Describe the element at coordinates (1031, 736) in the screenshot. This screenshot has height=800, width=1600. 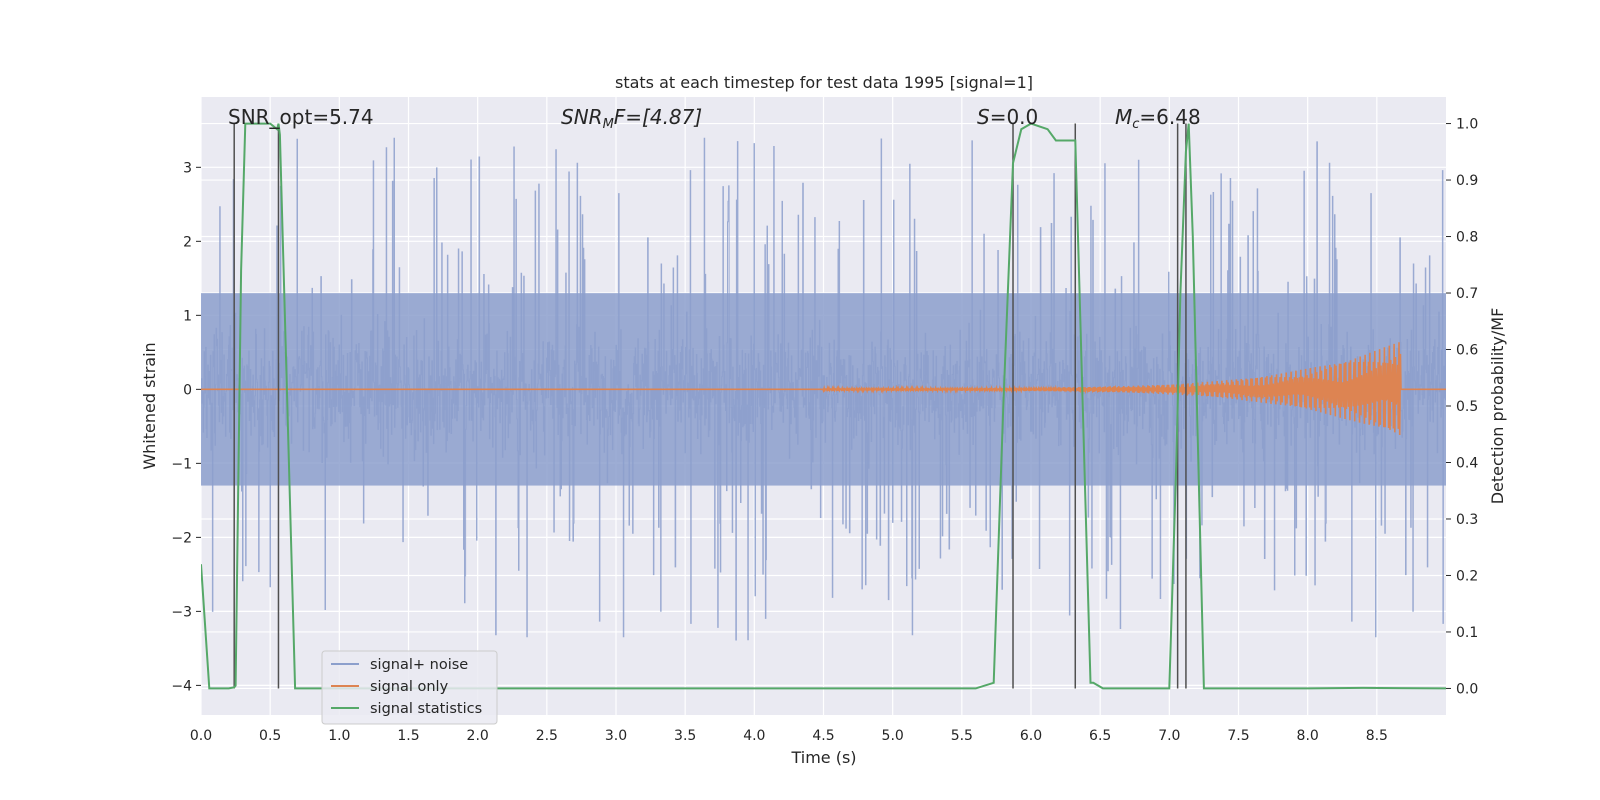
I see `x-tick-label: 6.0` at that location.